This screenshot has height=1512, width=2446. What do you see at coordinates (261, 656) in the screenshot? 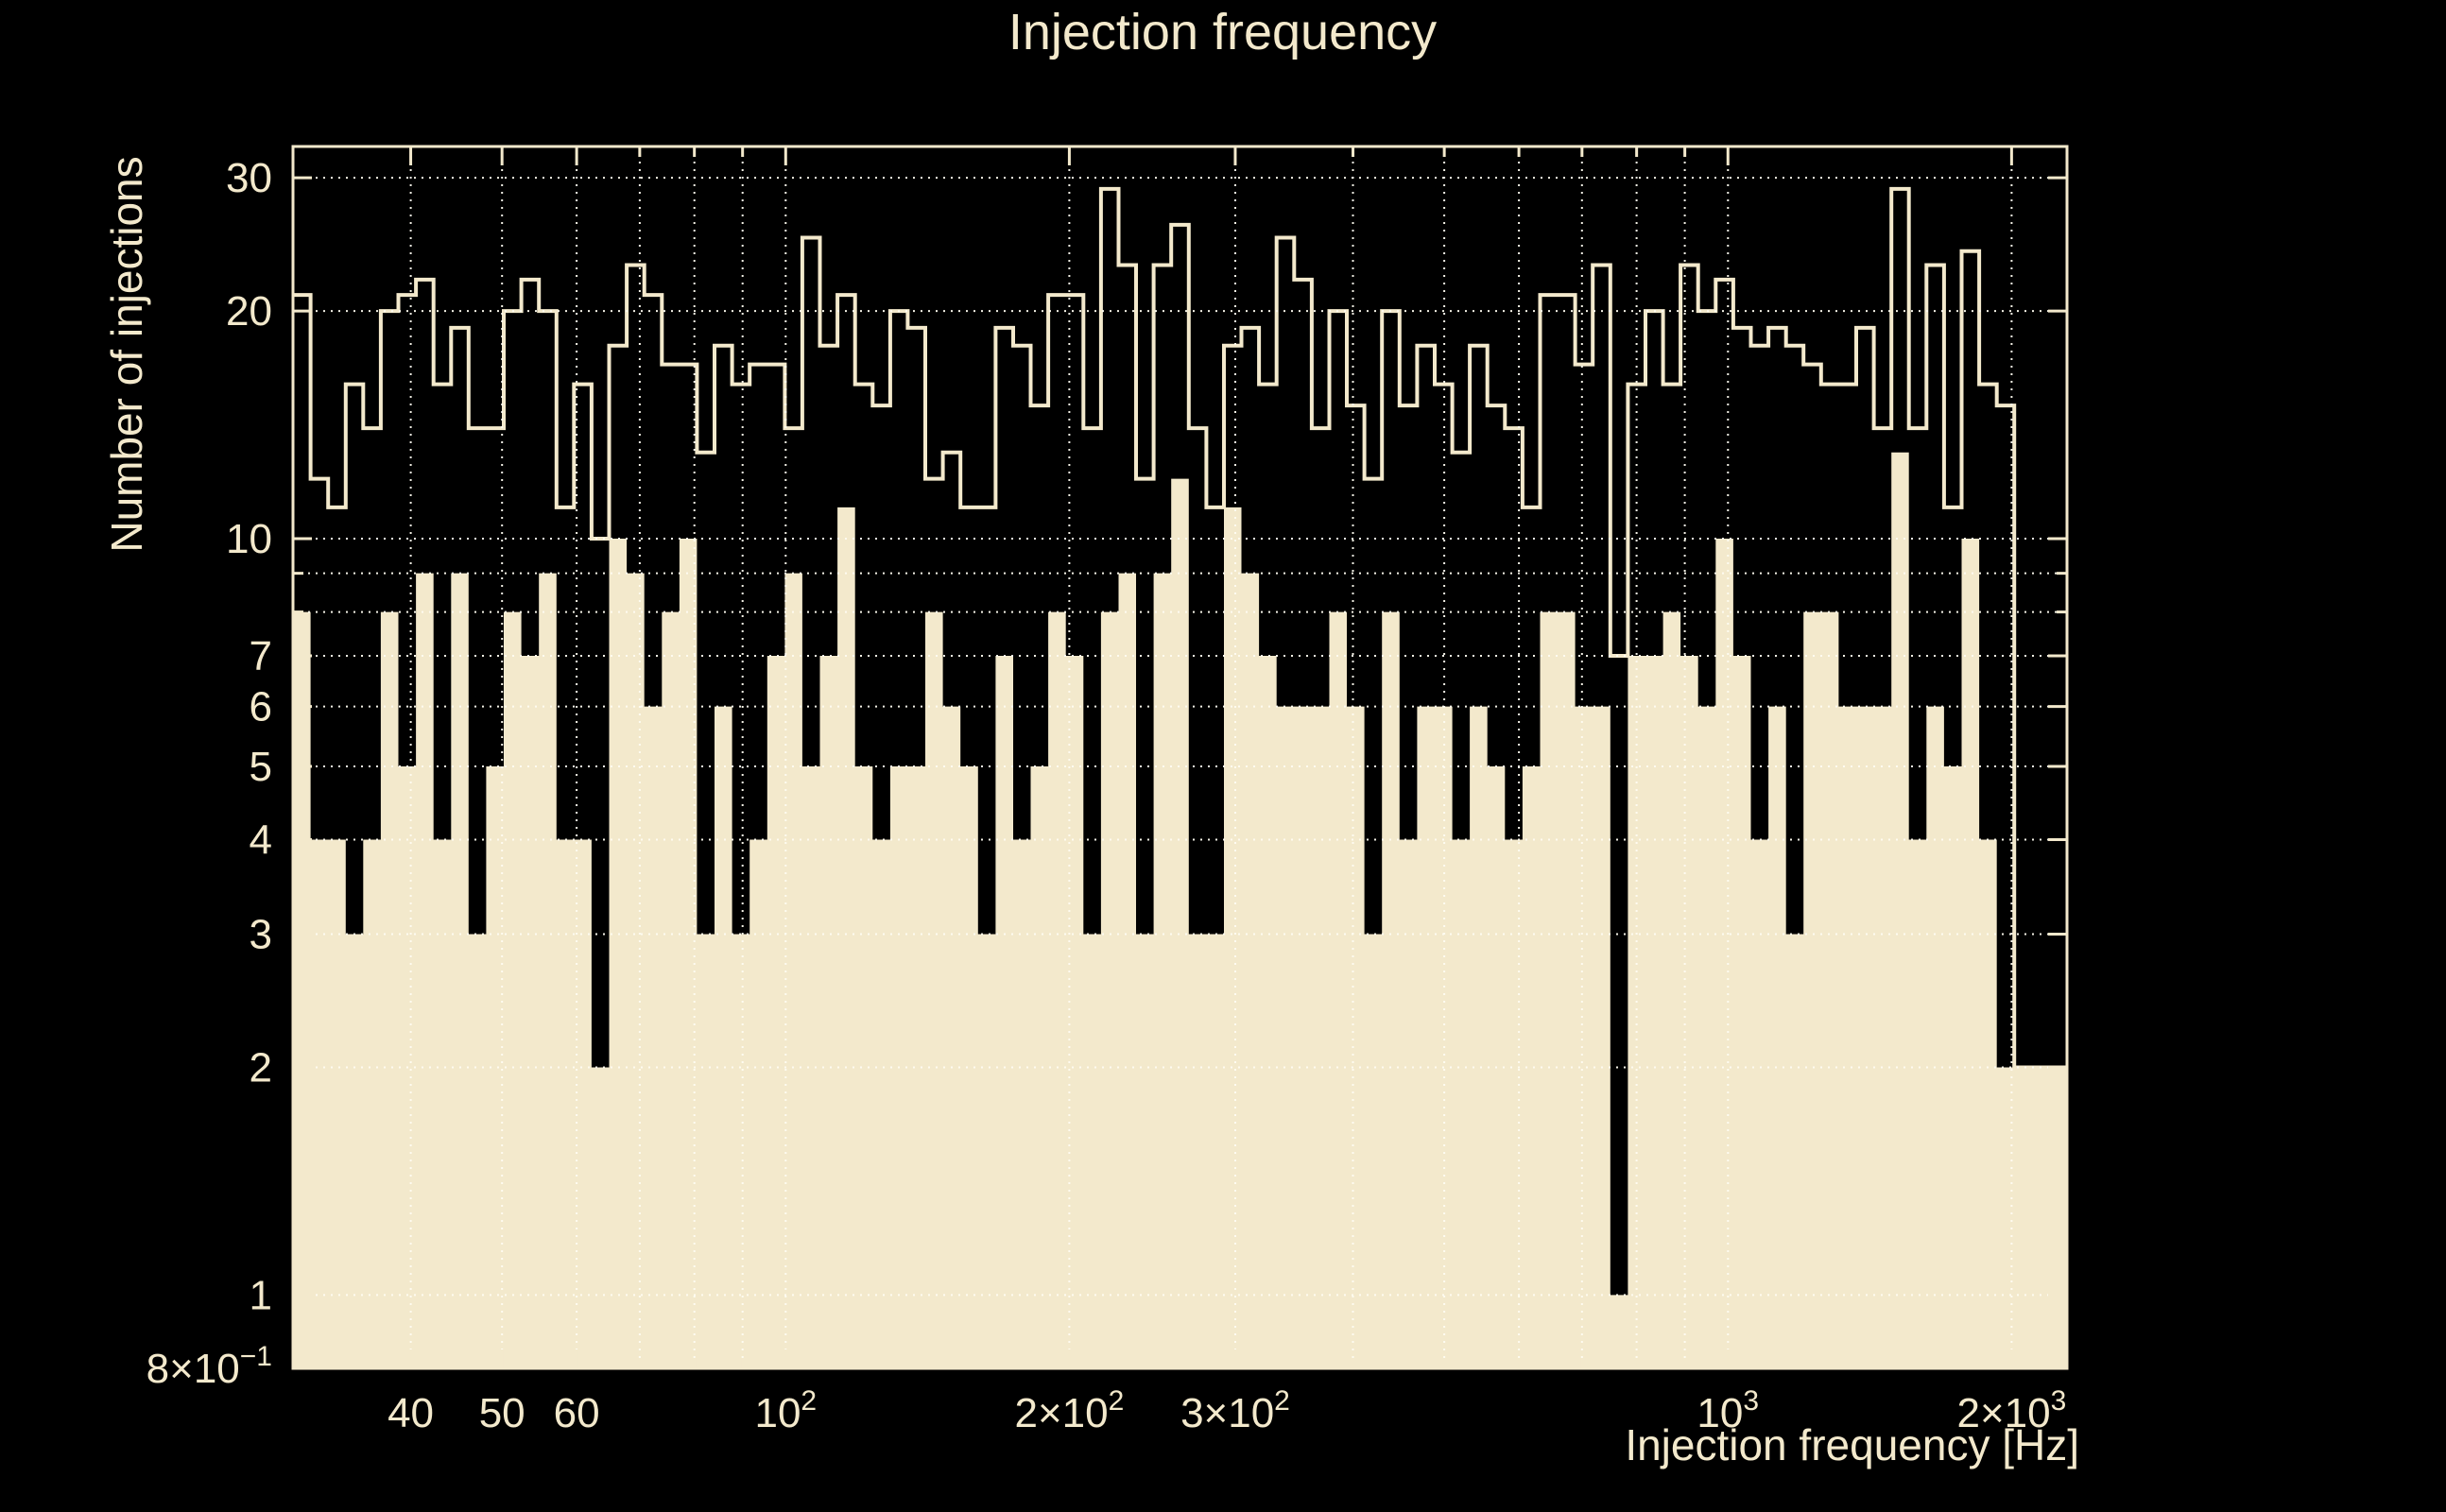
I see `y-tick-label: 7` at bounding box center [261, 656].